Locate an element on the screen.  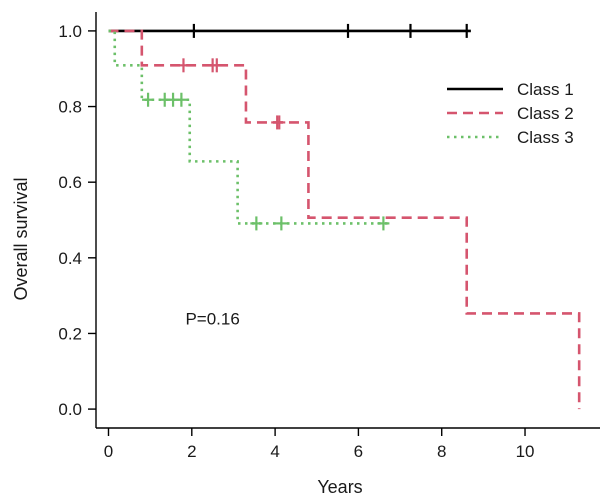
y-tick-label: 0.4 is located at coordinates (70, 258).